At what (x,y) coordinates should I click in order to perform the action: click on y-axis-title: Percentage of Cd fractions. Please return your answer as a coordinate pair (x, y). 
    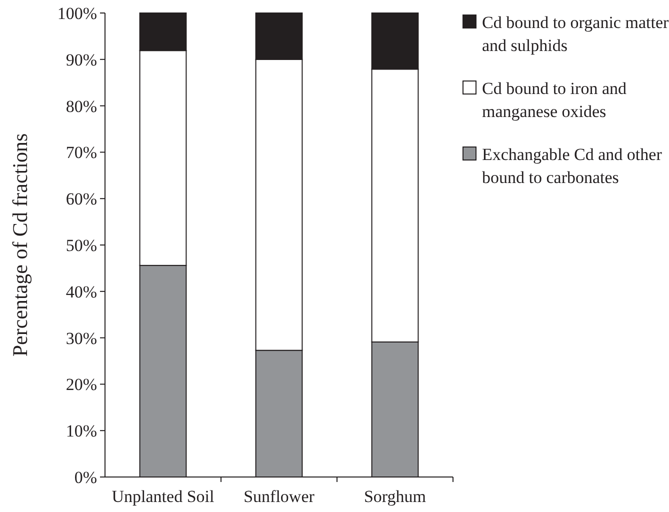
    Looking at the image, I should click on (20, 245).